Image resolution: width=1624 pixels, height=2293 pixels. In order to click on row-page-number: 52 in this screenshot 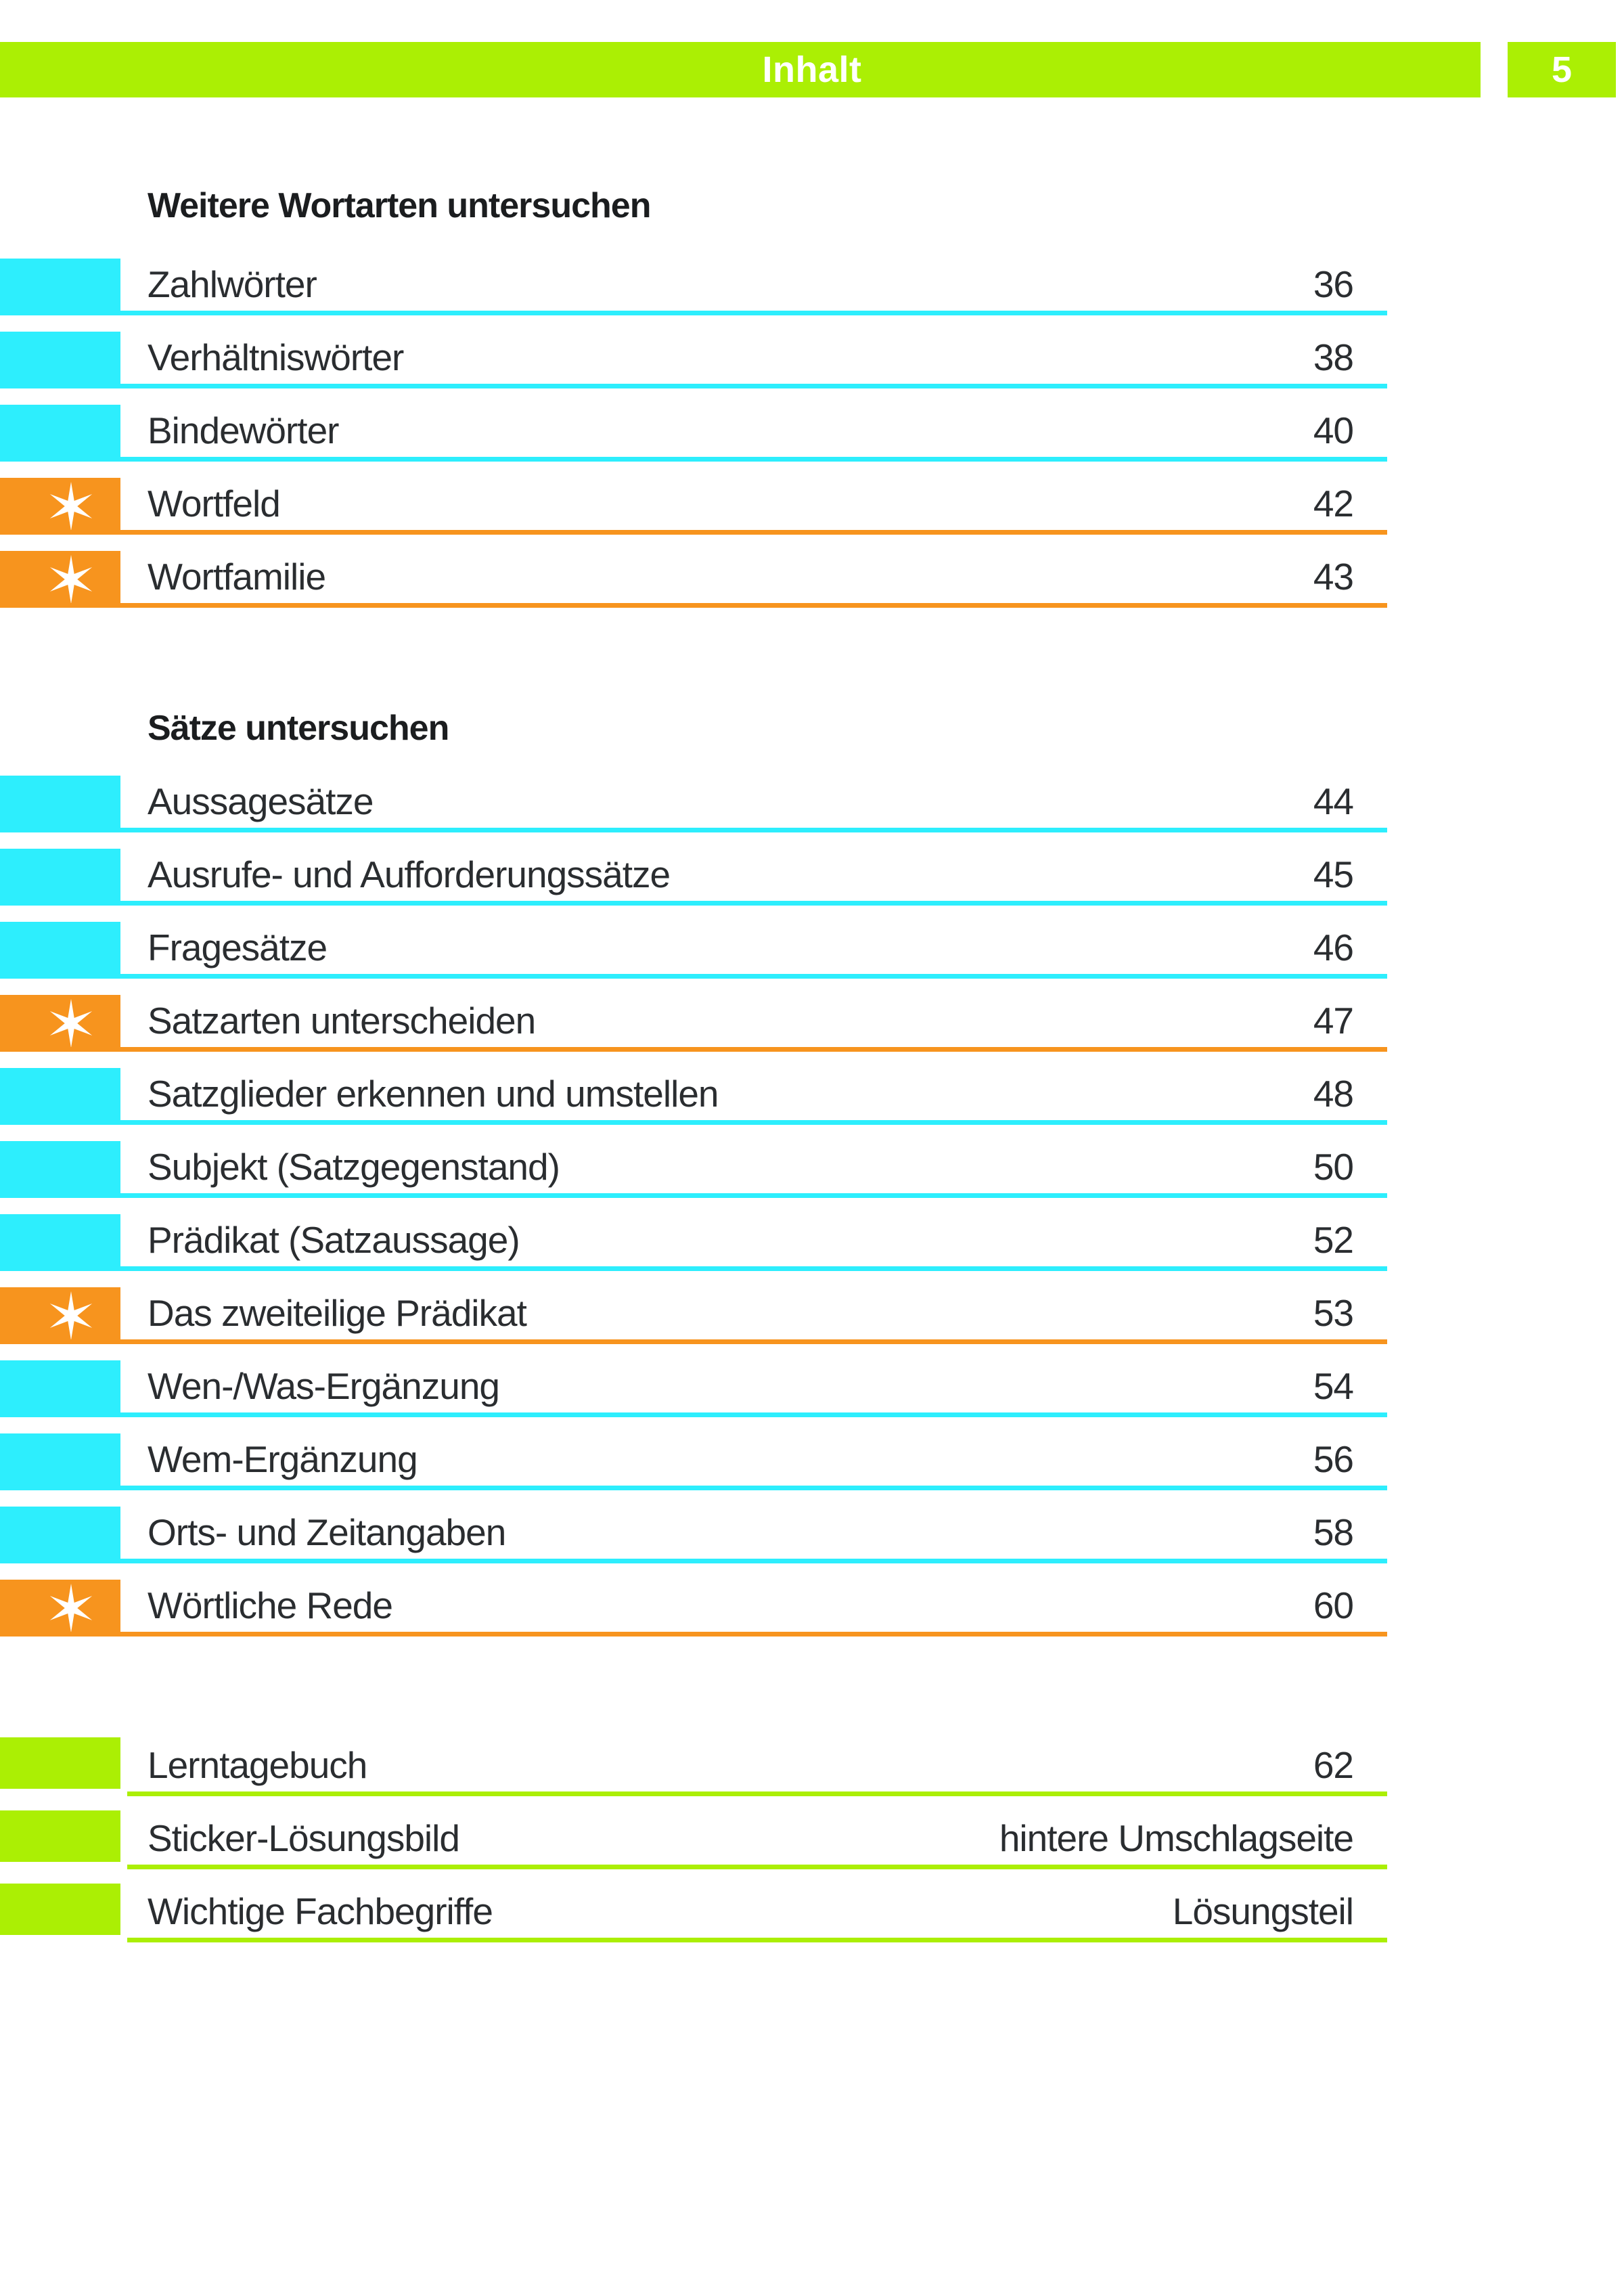, I will do `click(1333, 1240)`.